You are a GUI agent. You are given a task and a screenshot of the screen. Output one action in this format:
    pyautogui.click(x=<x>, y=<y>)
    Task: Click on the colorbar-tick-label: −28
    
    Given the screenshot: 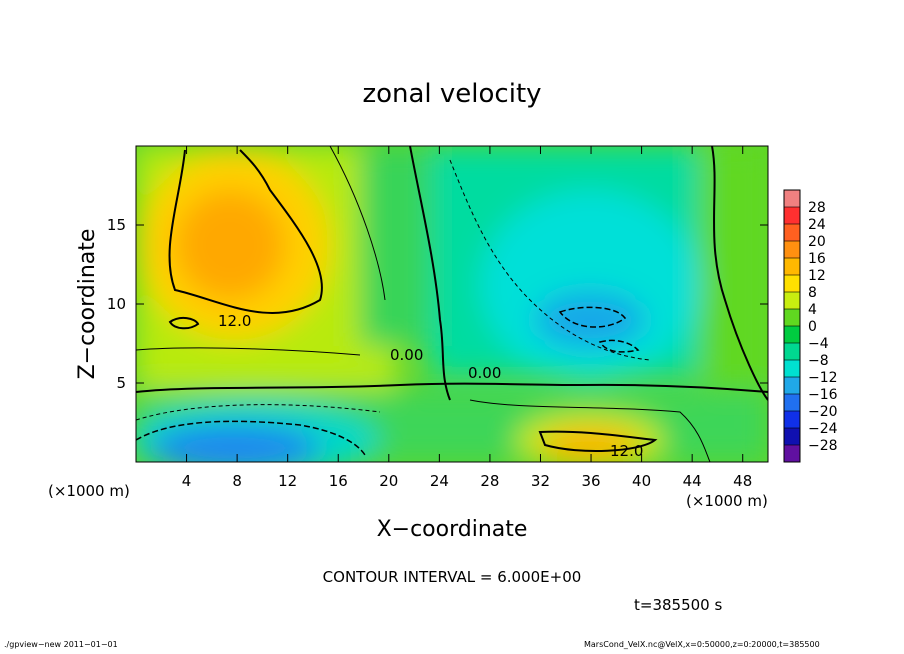 What is the action you would take?
    pyautogui.click(x=823, y=446)
    